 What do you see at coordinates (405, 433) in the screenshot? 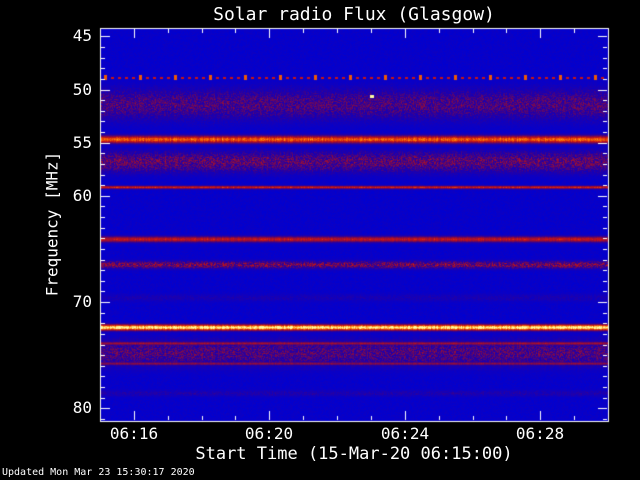
I see `x-axis-tick-label: 06:24` at bounding box center [405, 433].